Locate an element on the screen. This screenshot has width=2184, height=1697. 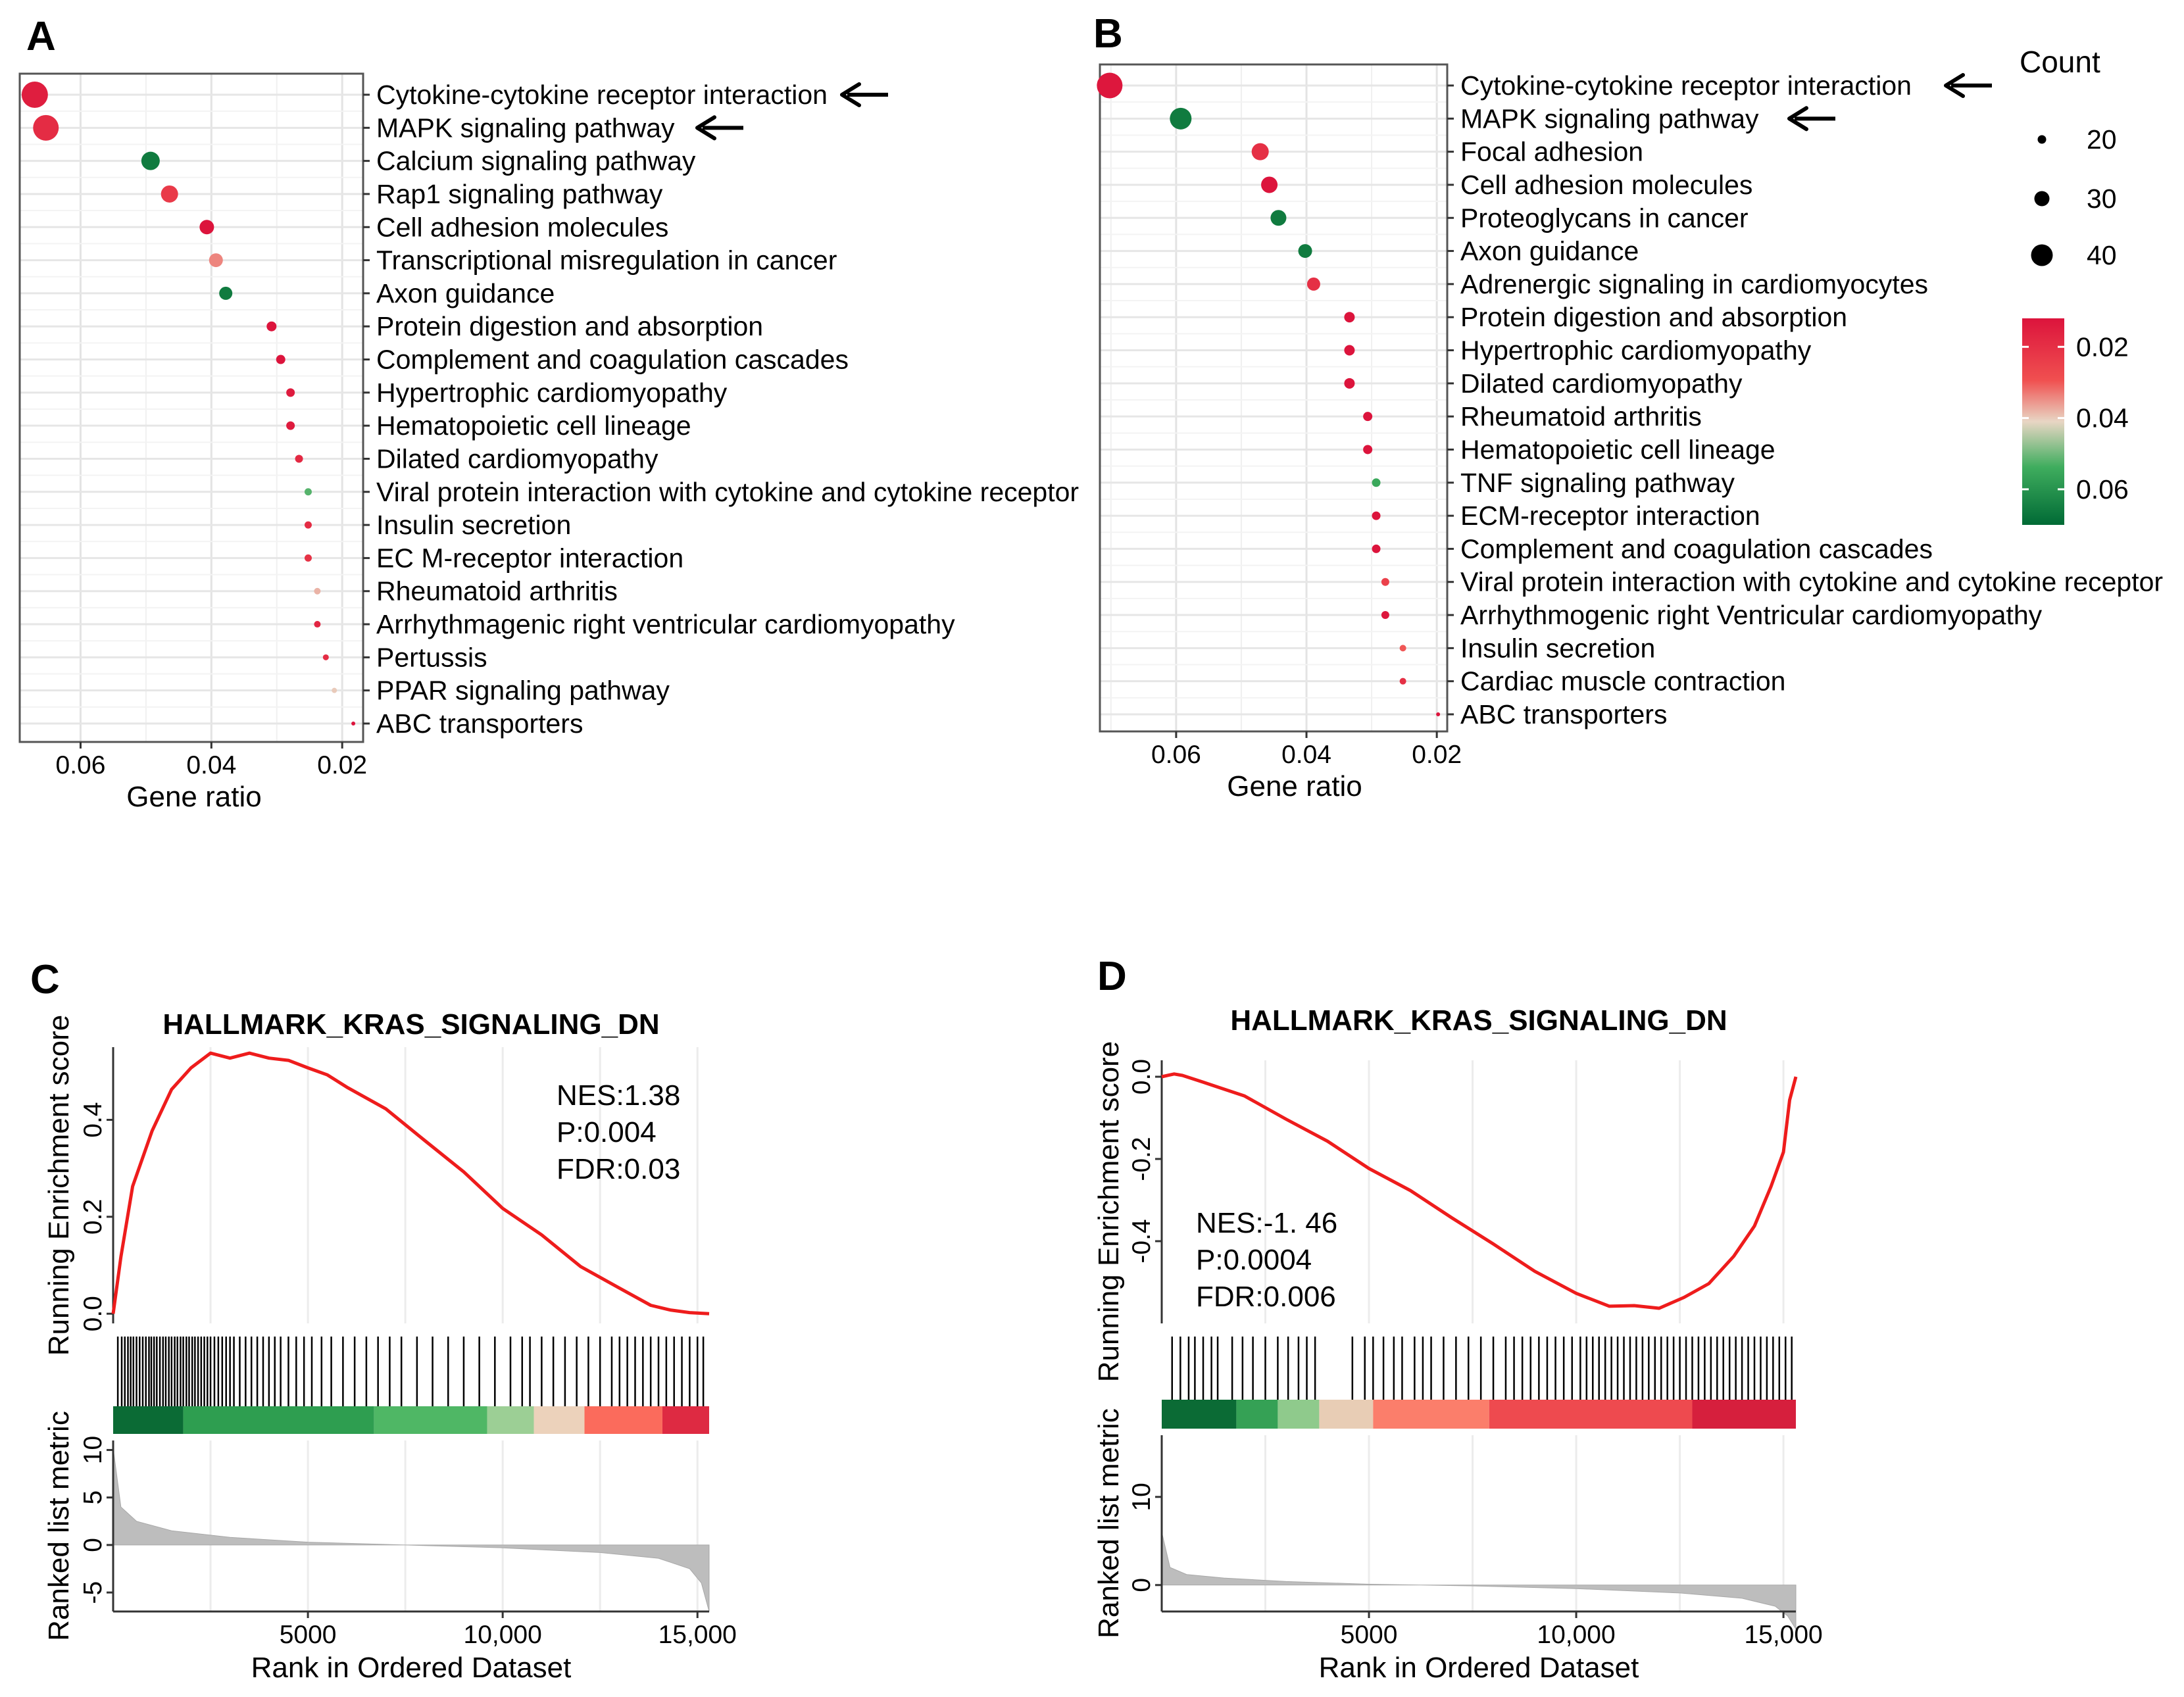
metric-y-tick-label: 5 is located at coordinates (93, 1498).